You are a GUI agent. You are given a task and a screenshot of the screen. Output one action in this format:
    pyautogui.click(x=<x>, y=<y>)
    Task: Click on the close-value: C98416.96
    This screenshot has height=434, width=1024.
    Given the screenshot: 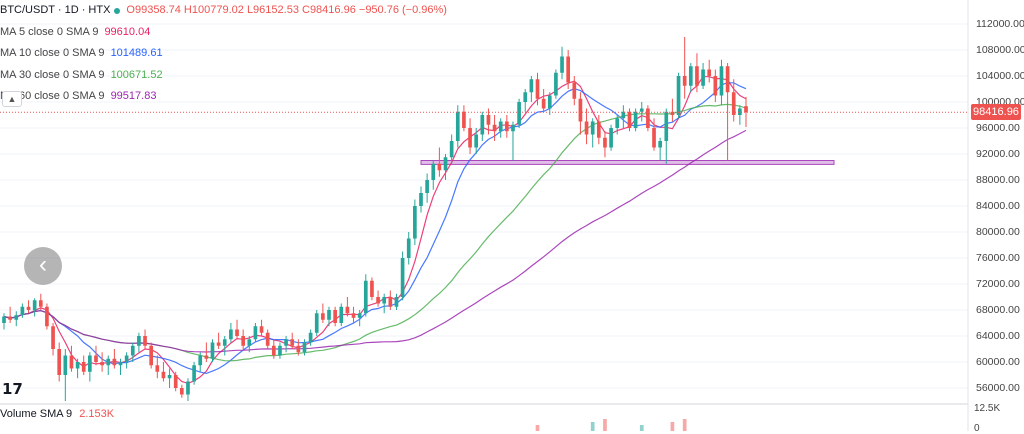 What is the action you would take?
    pyautogui.click(x=329, y=10)
    